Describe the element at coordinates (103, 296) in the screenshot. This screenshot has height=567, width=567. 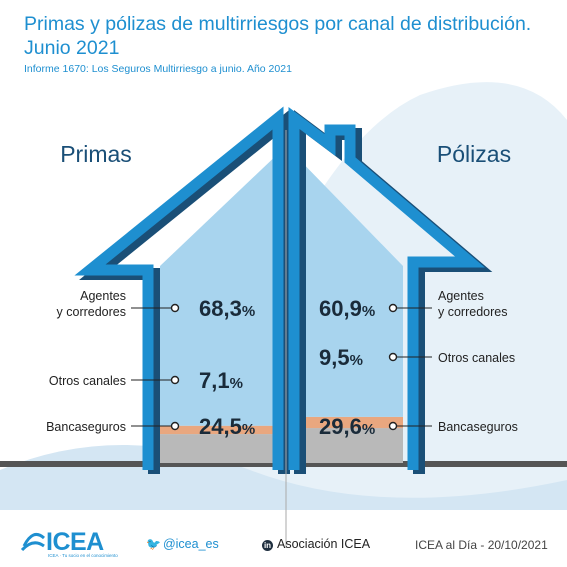
I see `left-category-label-0: Agentes` at that location.